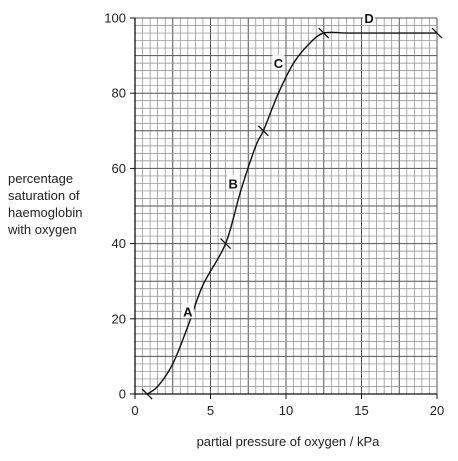 This screenshot has width=458, height=461. Describe the element at coordinates (134, 410) in the screenshot. I see `x-tick-label: 0` at that location.